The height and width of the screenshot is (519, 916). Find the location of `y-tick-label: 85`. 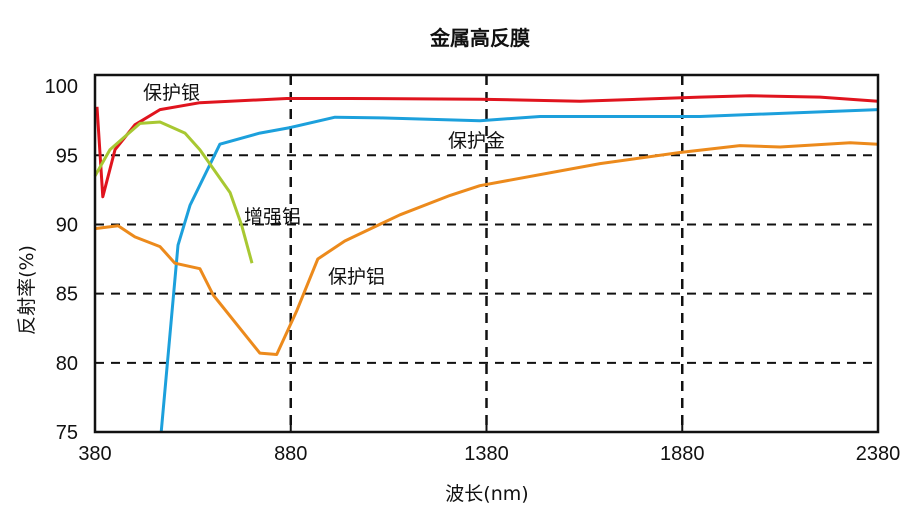

y-tick-label: 85 is located at coordinates (67, 295).